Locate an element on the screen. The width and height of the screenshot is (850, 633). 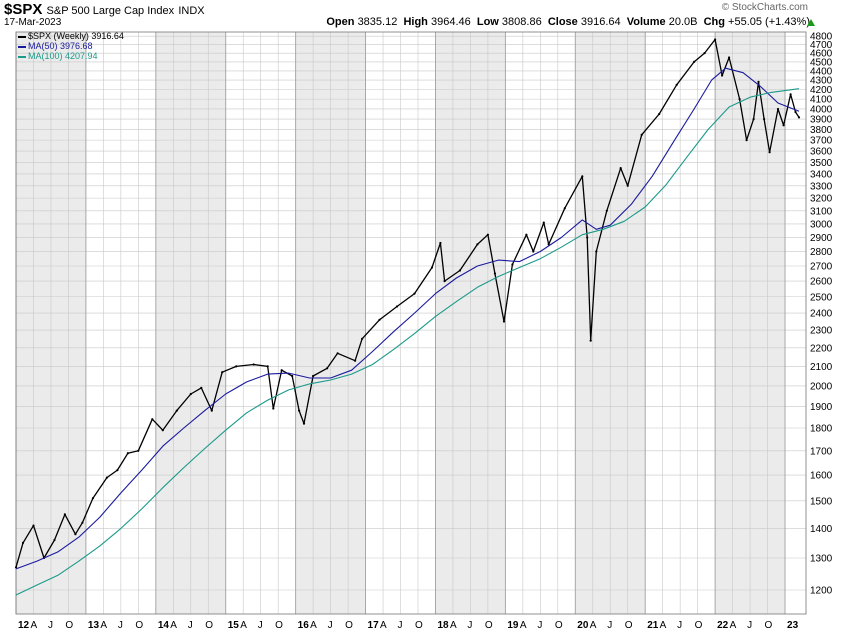
exchange: INDX is located at coordinates (191, 11).